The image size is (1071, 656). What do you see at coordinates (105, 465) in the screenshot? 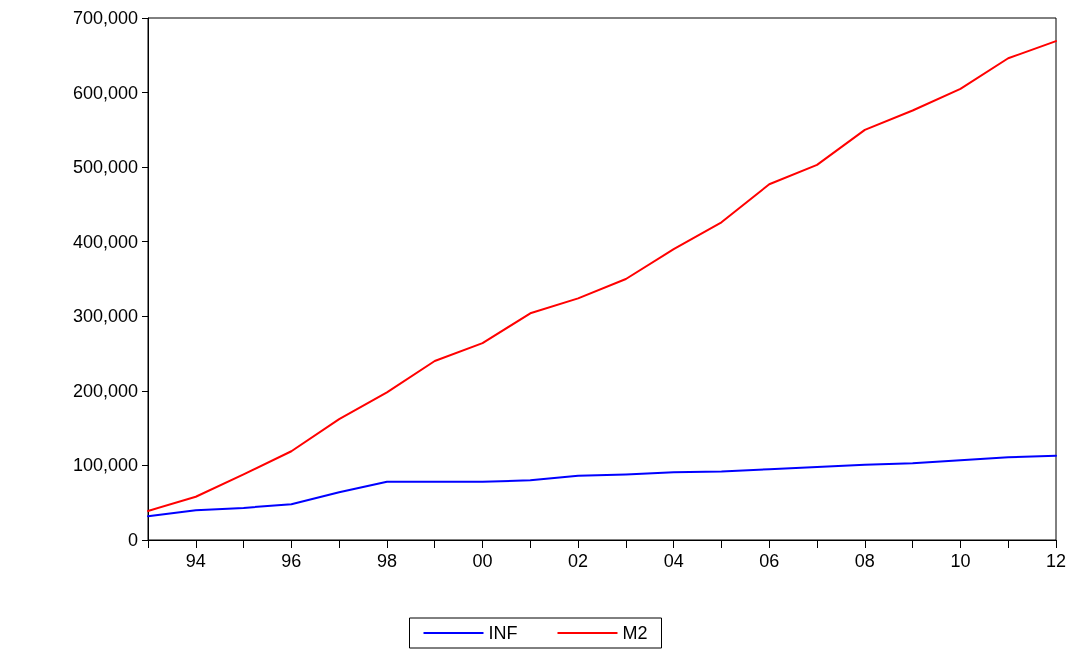
I see `y-tick-label: 100,000` at bounding box center [105, 465].